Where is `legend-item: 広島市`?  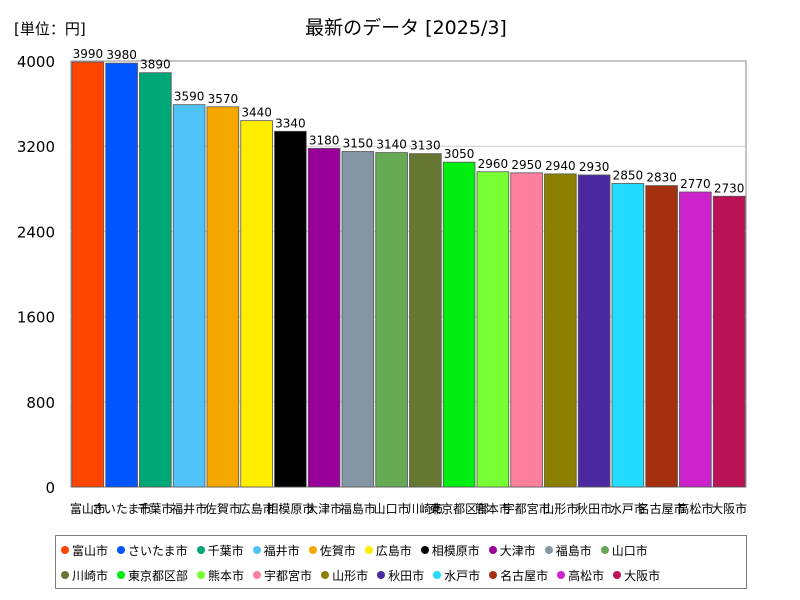
legend-item: 広島市 is located at coordinates (388, 550).